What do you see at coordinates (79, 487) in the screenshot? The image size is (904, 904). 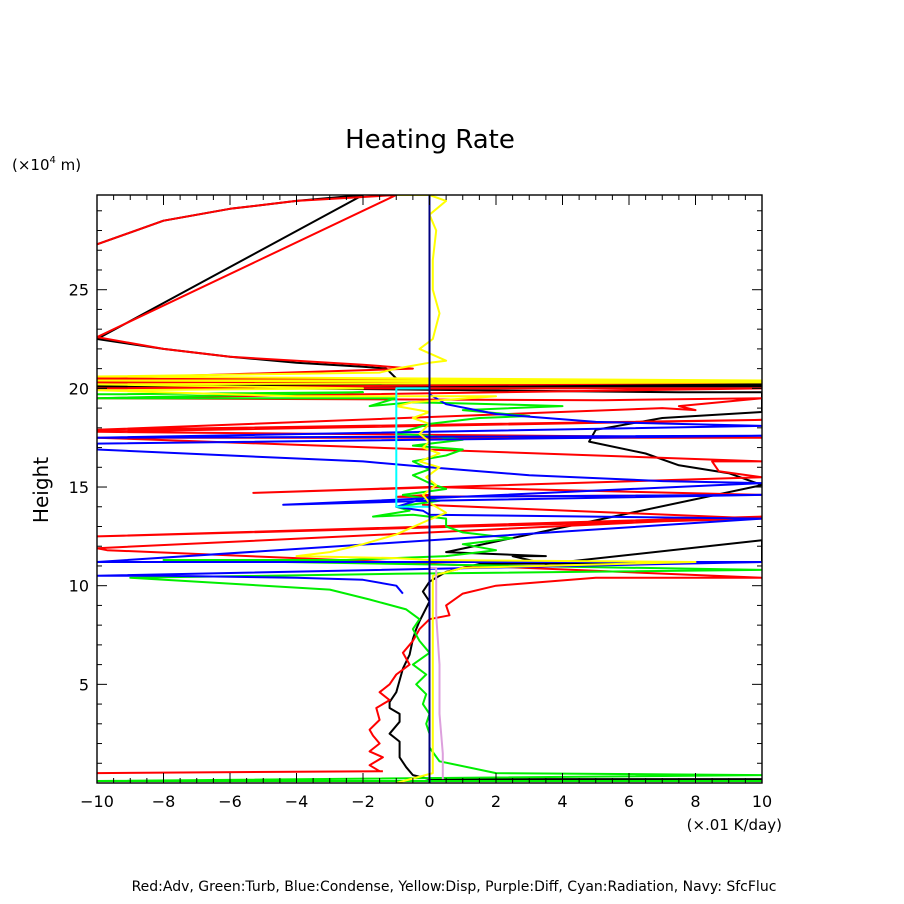 I see `y-tick-label: 15` at bounding box center [79, 487].